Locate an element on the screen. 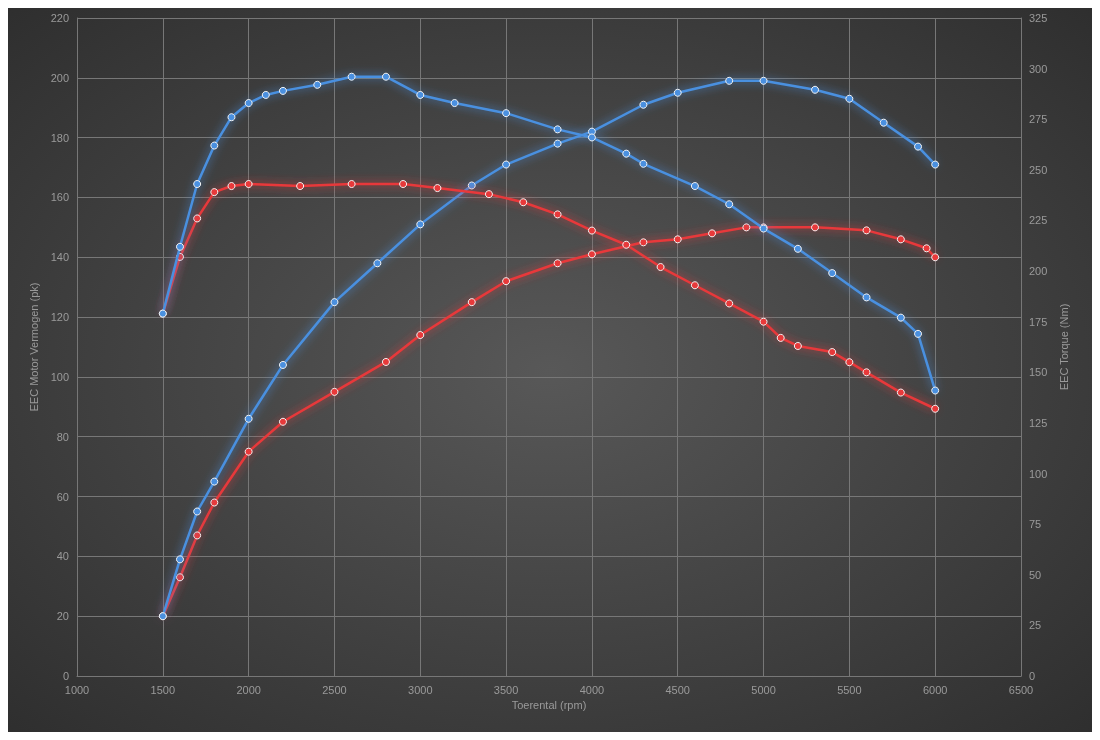 This screenshot has height=740, width=1100. y2-tick-label: 225 is located at coordinates (1038, 220).